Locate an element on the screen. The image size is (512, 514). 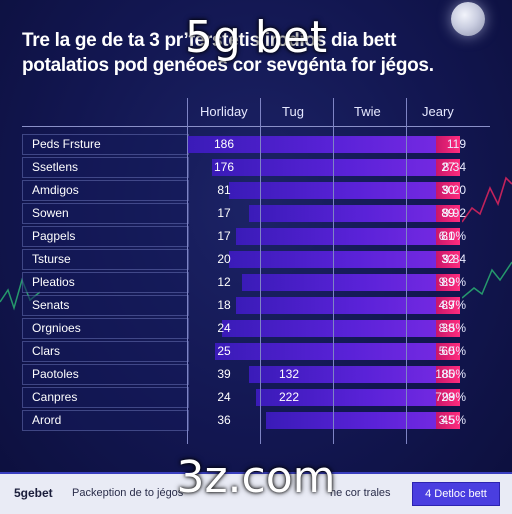
footer-description: Packeption de to jégos is located at coordinates (128, 493).